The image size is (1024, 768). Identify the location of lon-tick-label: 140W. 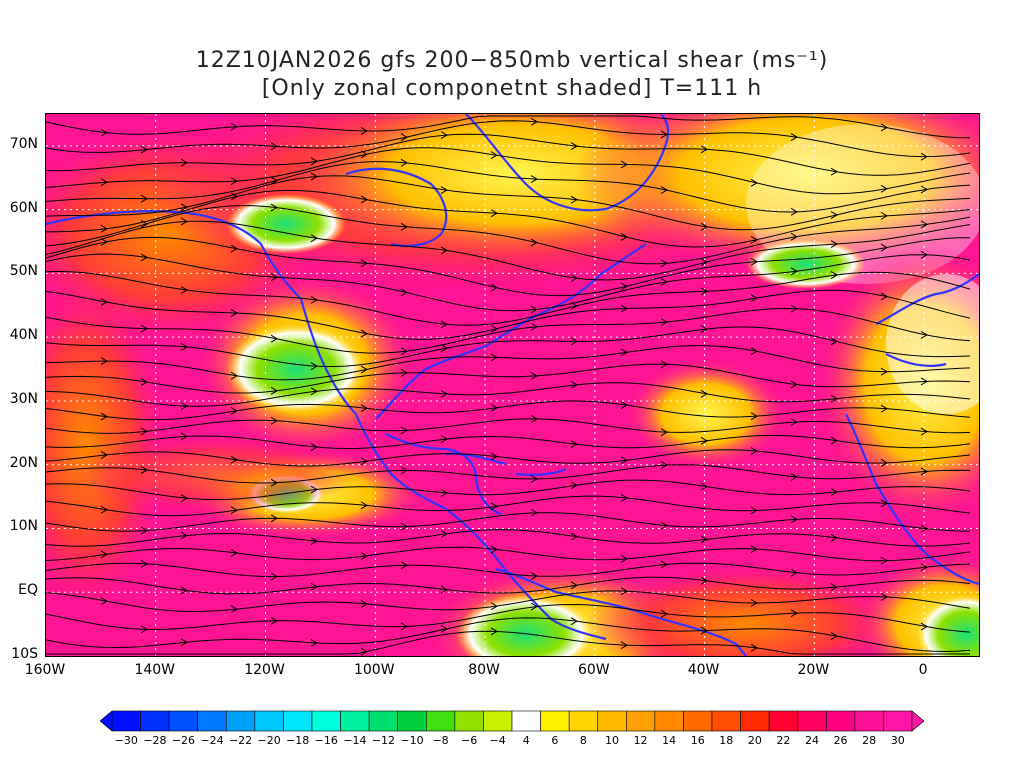
(155, 670).